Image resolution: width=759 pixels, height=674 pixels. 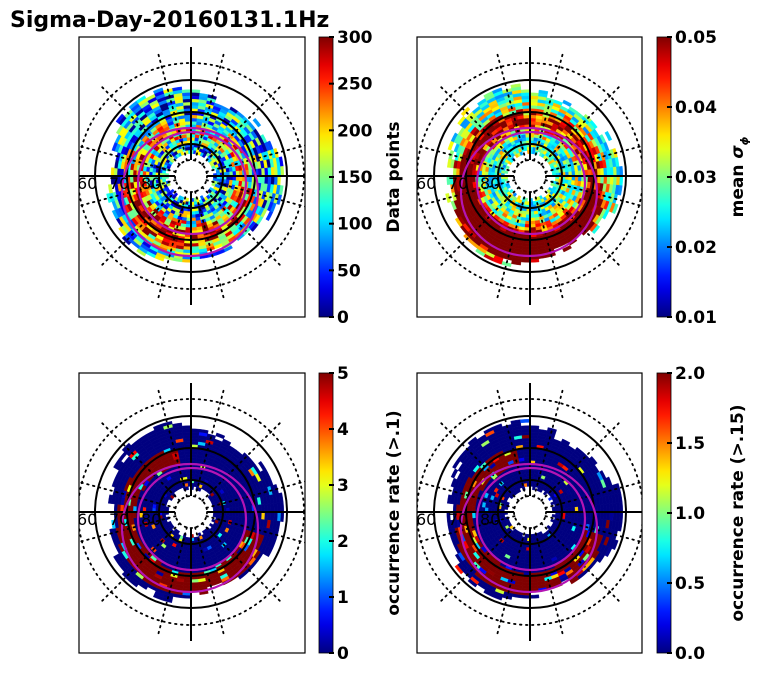 I want to click on colorbar-tick-label: 0.01, so click(x=696, y=318).